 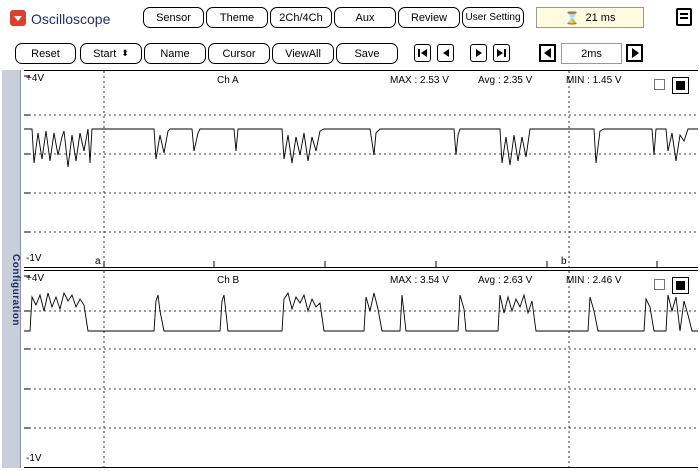 What do you see at coordinates (18, 18) in the screenshot?
I see `app-logo-icon` at bounding box center [18, 18].